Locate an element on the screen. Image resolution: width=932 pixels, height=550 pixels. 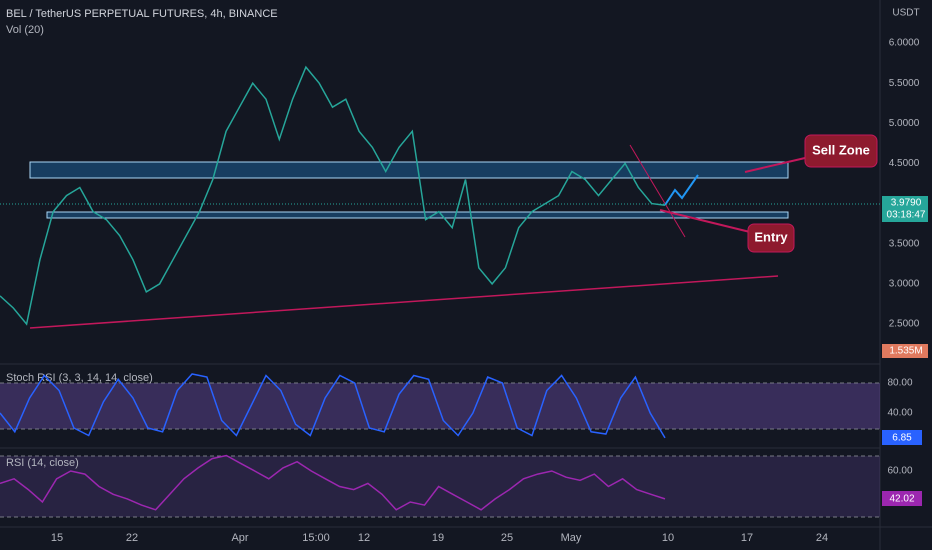
time-tick: 17 is located at coordinates (747, 538).